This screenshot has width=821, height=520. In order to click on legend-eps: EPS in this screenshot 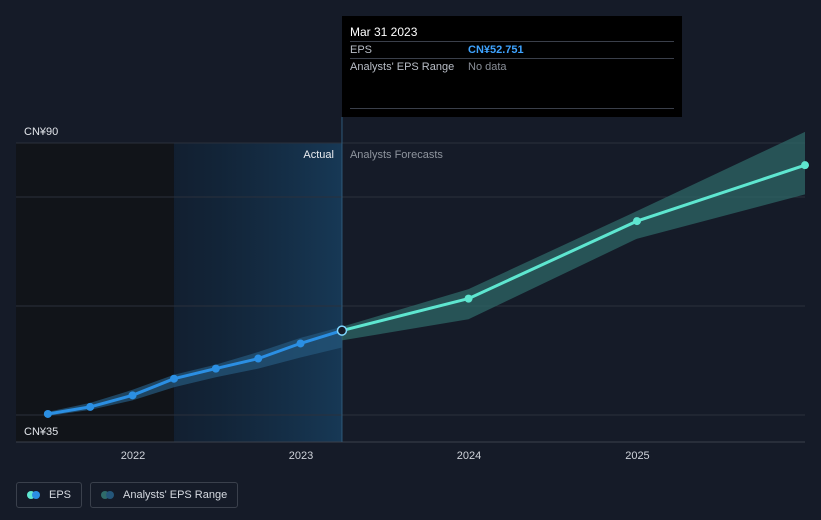, I will do `click(49, 495)`.